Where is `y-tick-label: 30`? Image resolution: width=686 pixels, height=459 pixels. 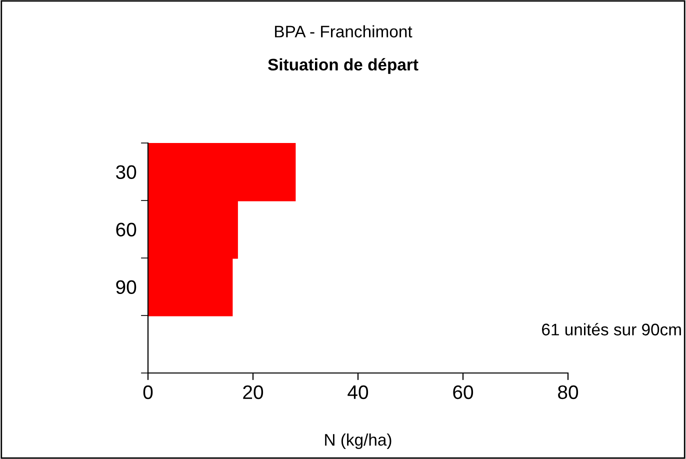
y-tick-label: 30 is located at coordinates (126, 172).